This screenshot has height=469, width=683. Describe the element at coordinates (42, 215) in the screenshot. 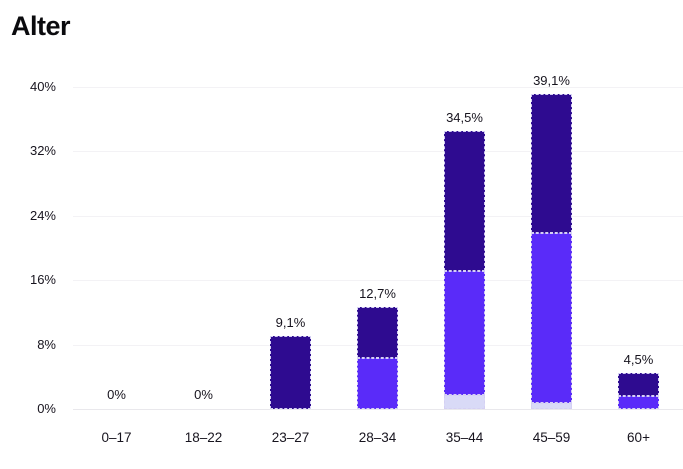

I see `y-axis-tick: 24%` at that location.